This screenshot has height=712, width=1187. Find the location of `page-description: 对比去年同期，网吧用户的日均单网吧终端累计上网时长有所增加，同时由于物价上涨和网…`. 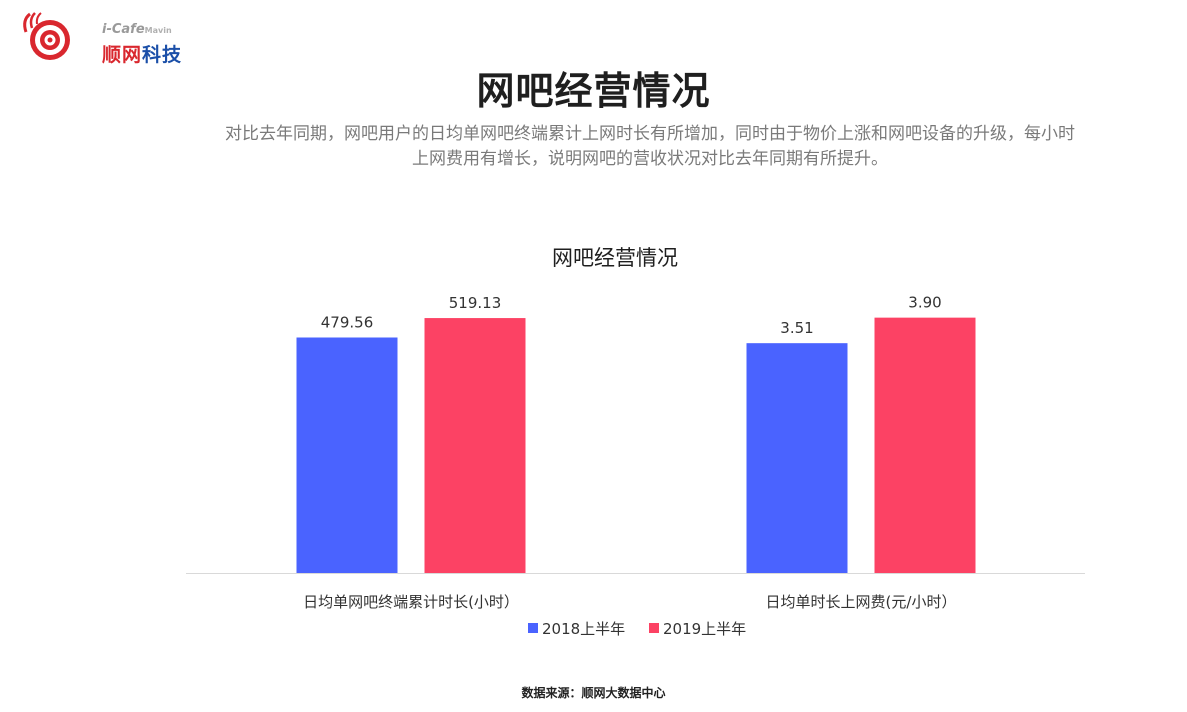

page-description: 对比去年同期，网吧用户的日均单网吧终端累计上网时长有所增加，同时由于物价上涨和网… is located at coordinates (650, 147).